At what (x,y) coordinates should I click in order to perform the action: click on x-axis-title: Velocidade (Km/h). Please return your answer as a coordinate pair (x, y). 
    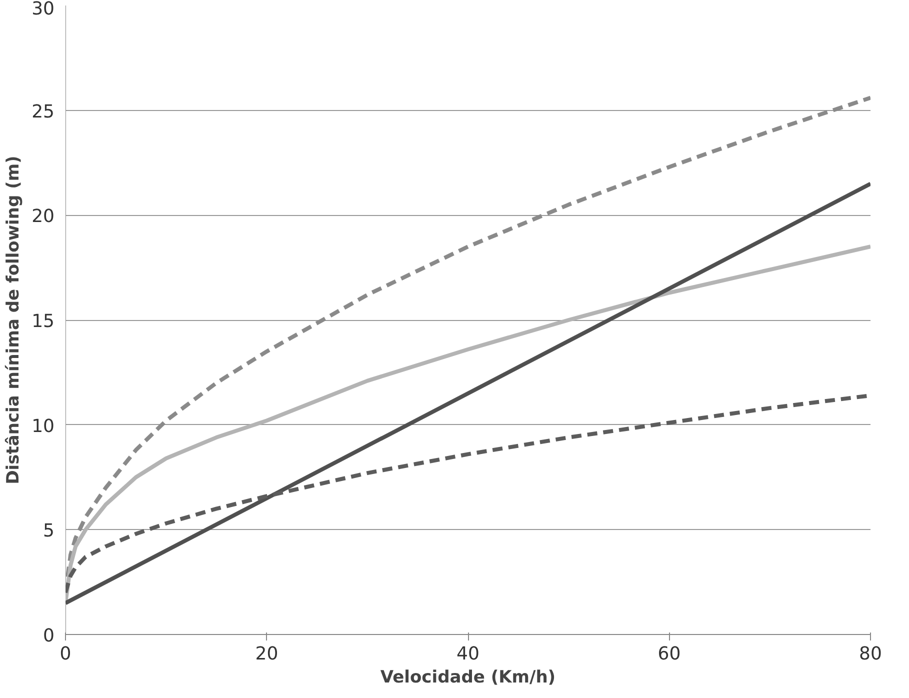
    Looking at the image, I should click on (468, 678).